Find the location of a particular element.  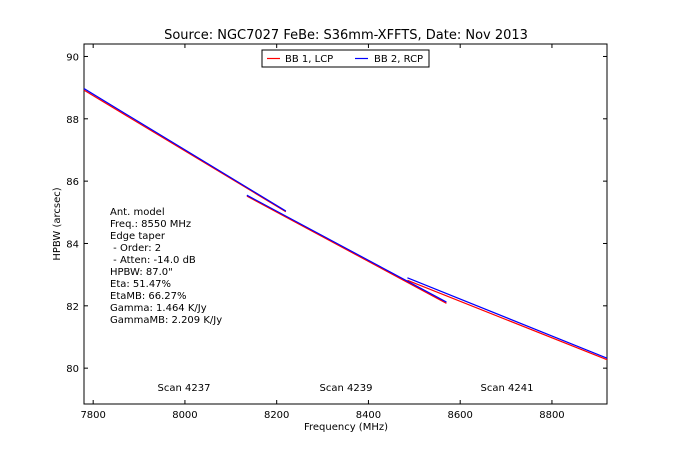

model-line: Freq.: 8550 MHz is located at coordinates (150, 224).